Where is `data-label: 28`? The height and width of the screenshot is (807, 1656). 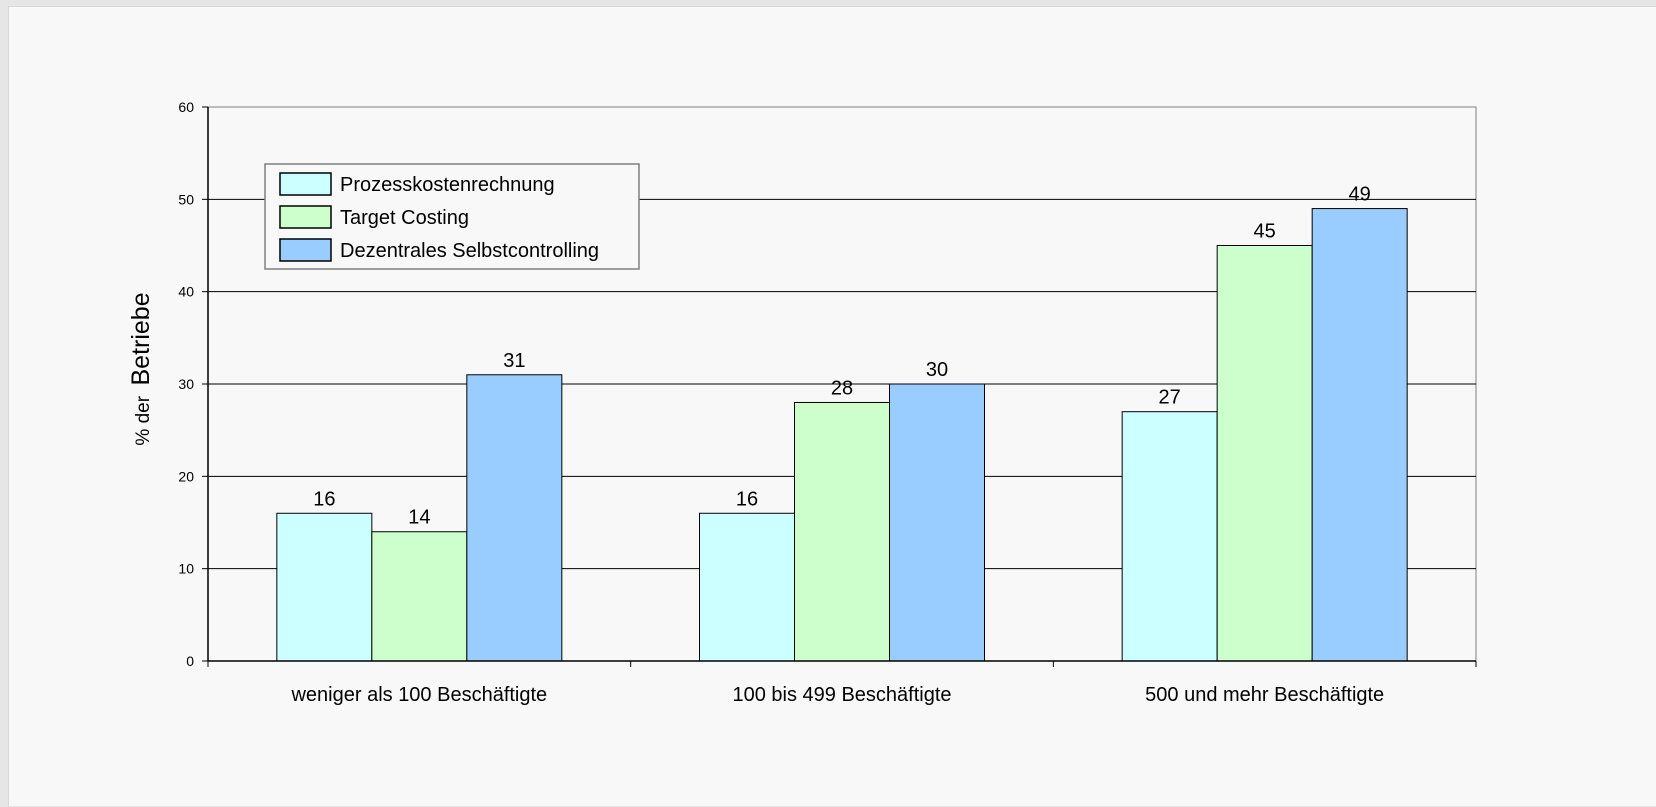 data-label: 28 is located at coordinates (842, 388).